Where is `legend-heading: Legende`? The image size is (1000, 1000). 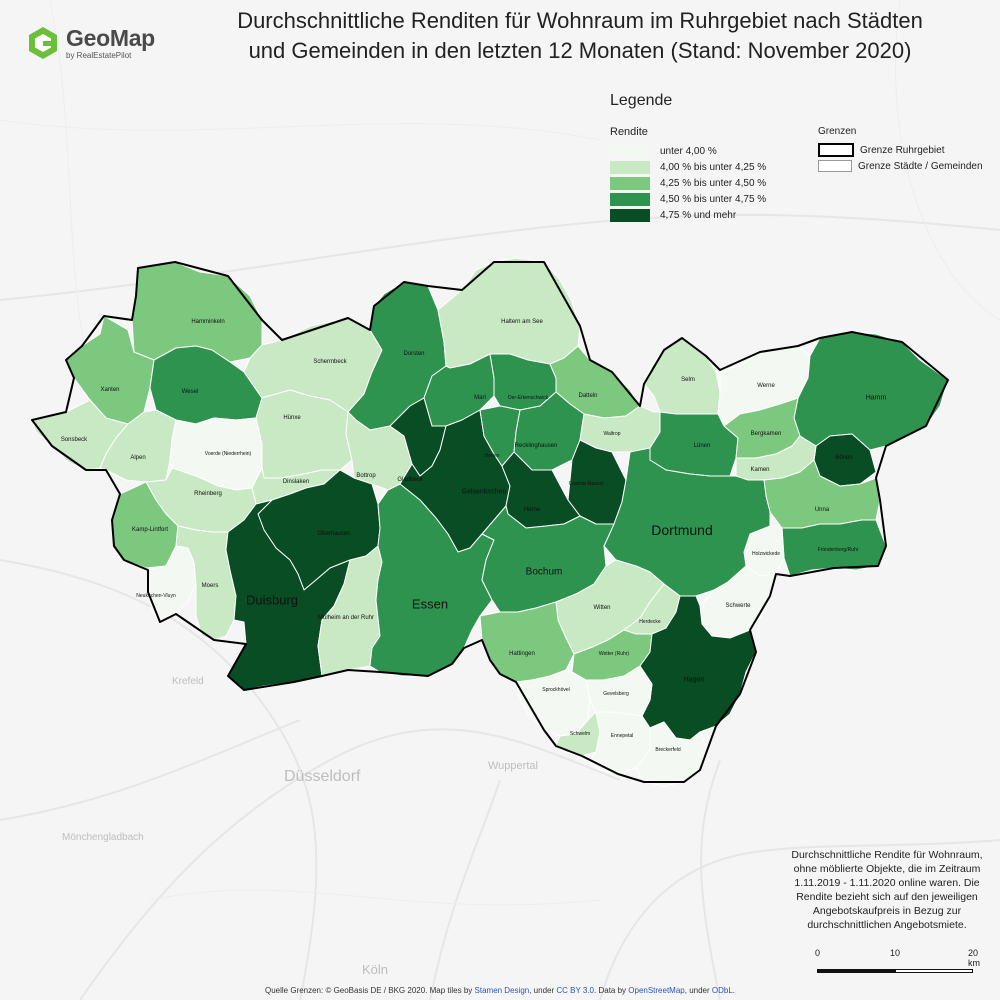
legend-heading: Legende is located at coordinates (641, 100).